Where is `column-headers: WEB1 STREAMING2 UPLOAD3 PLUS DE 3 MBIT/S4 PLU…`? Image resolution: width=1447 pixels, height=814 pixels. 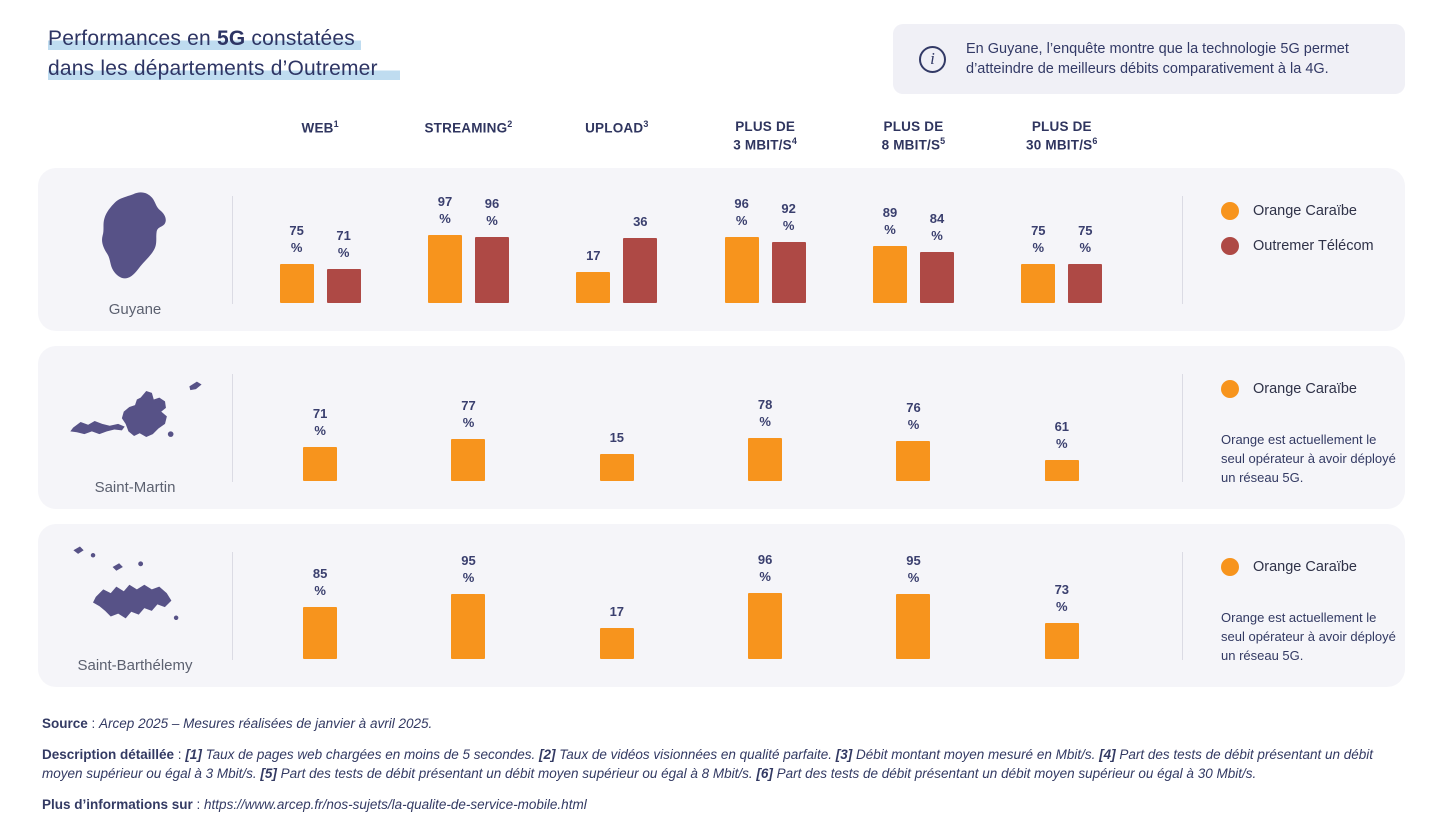 column-headers: WEB1 STREAMING2 UPLOAD3 PLUS DE 3 MBIT/S4 PLU… is located at coordinates (721, 134).